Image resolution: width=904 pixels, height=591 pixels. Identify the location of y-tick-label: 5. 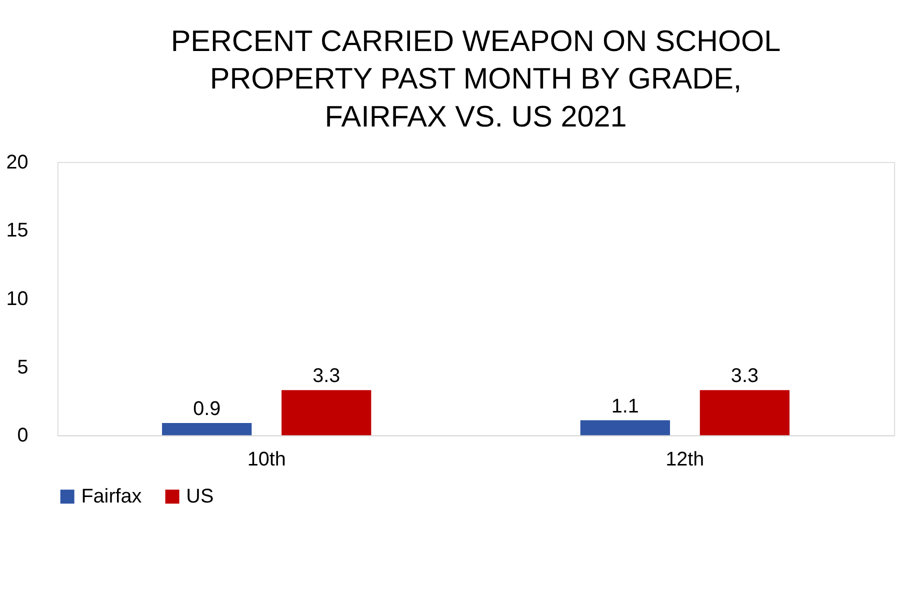
(22, 367).